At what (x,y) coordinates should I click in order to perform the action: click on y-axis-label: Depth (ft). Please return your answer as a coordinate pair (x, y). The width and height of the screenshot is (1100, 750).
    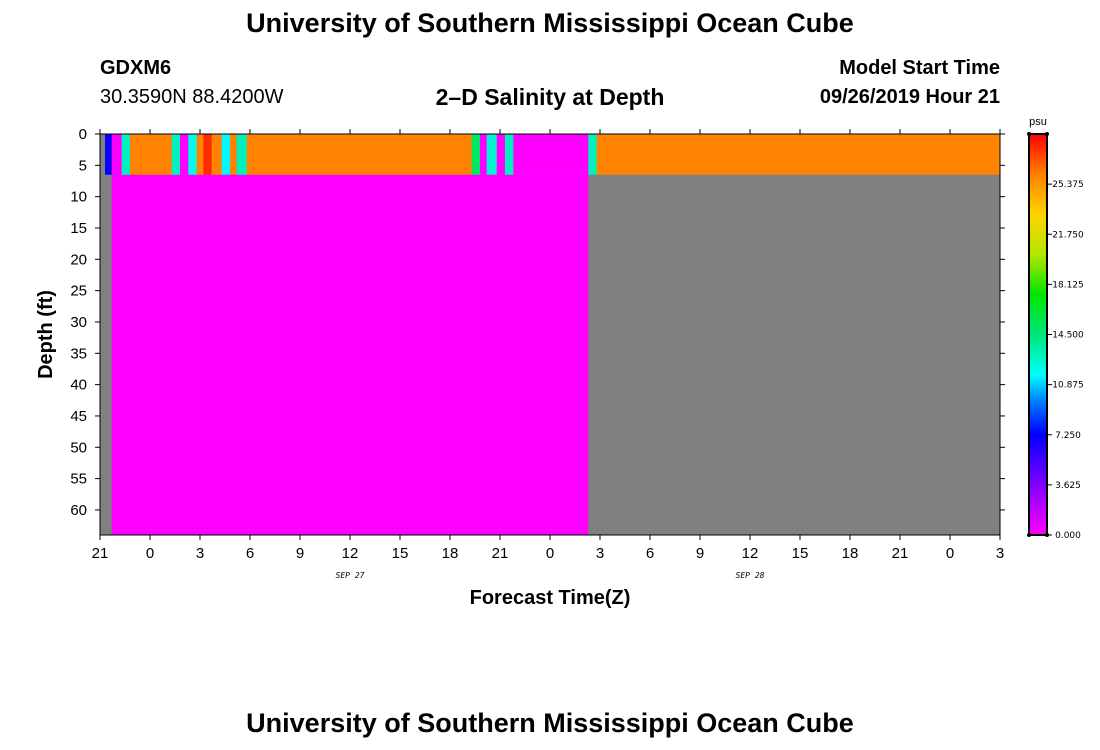
    Looking at the image, I should click on (46, 334).